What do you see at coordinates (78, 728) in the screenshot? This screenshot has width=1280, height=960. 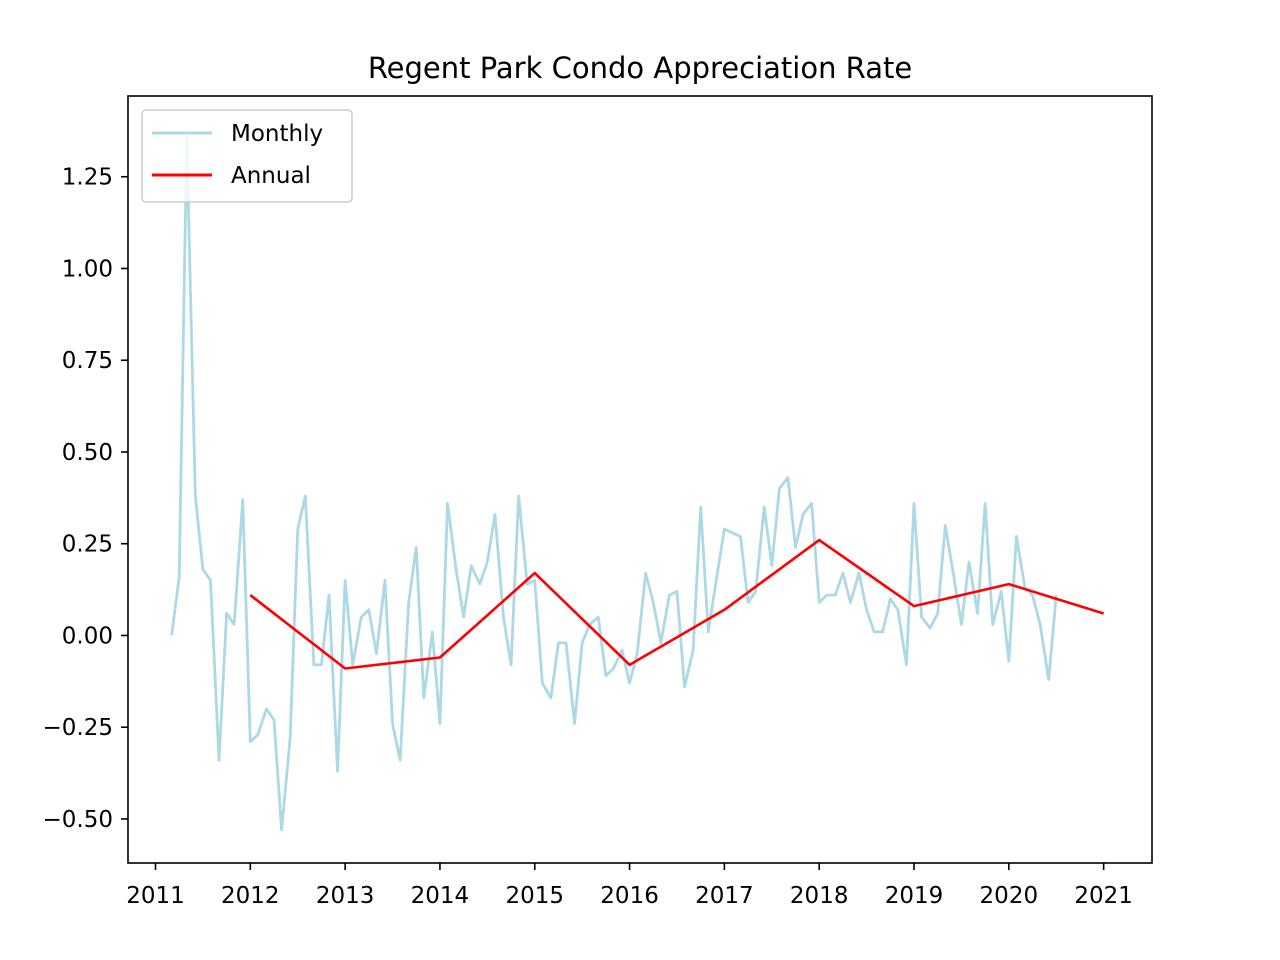 I see `y-tick-label: −0.25` at bounding box center [78, 728].